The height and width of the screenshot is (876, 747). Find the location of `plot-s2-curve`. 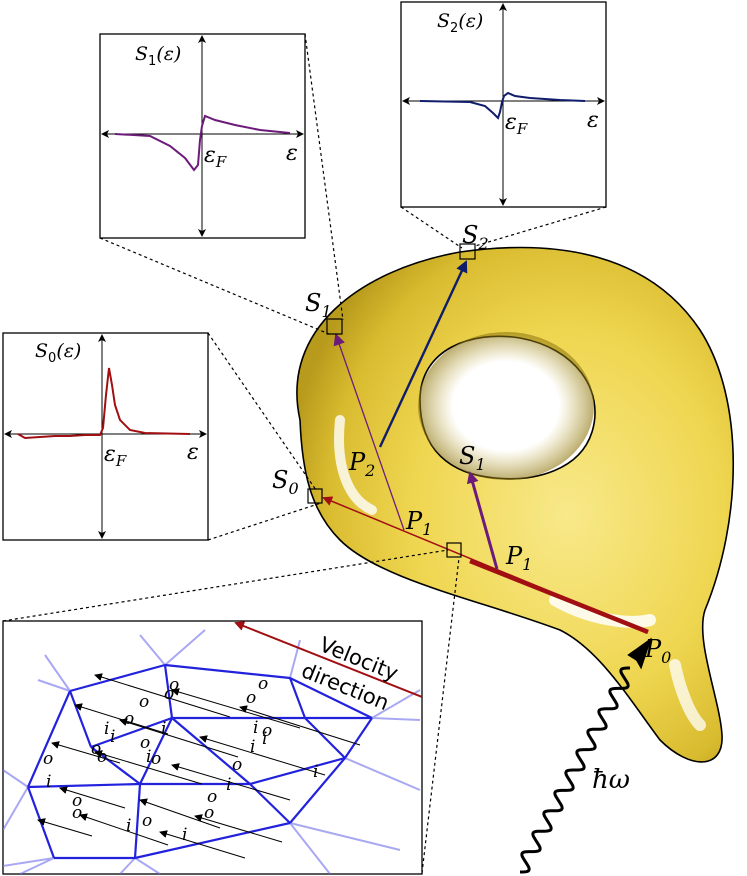

plot-s2-curve is located at coordinates (502, 105).